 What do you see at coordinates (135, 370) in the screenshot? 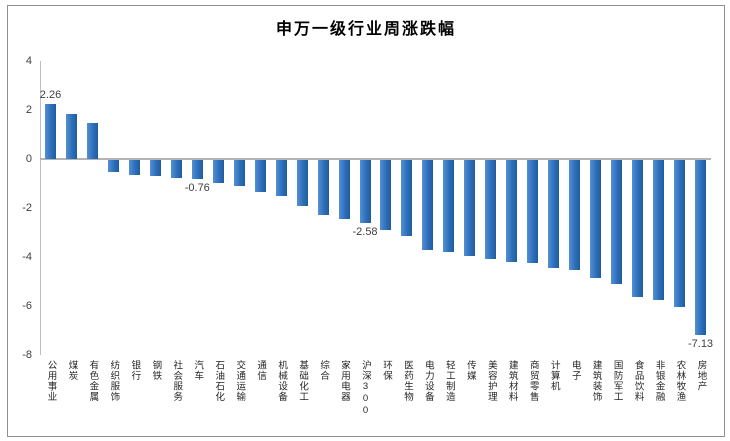
I see `category-label: 银行` at bounding box center [135, 370].